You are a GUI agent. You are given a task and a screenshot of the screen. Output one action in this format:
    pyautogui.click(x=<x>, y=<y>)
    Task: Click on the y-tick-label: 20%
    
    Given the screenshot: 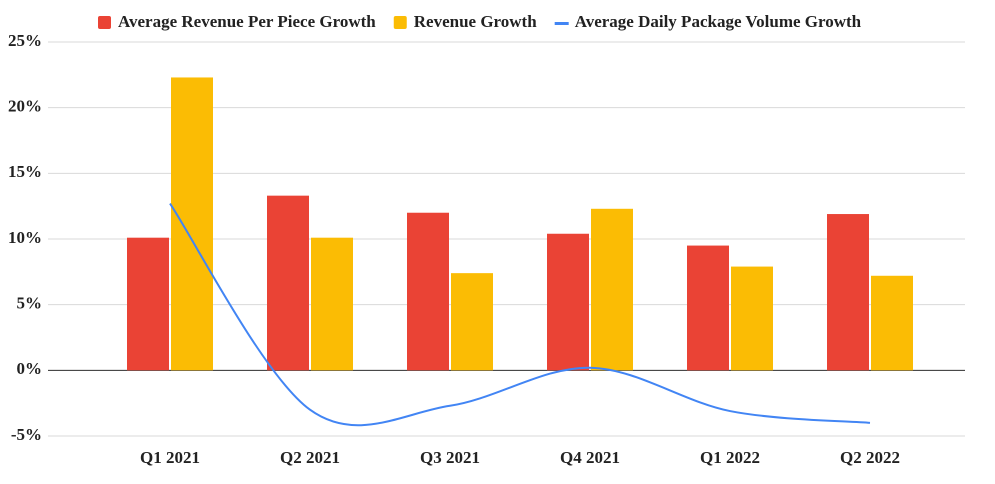 What is the action you would take?
    pyautogui.click(x=25, y=106)
    